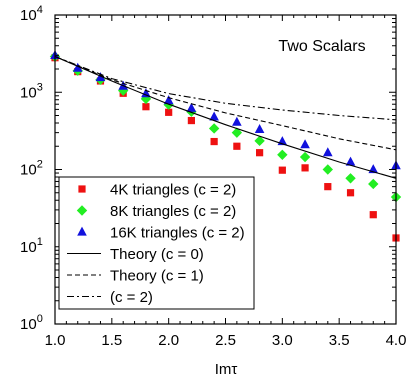 The height and width of the screenshot is (385, 411). Describe the element at coordinates (111, 340) in the screenshot. I see `x-tick-label: 1.5` at that location.